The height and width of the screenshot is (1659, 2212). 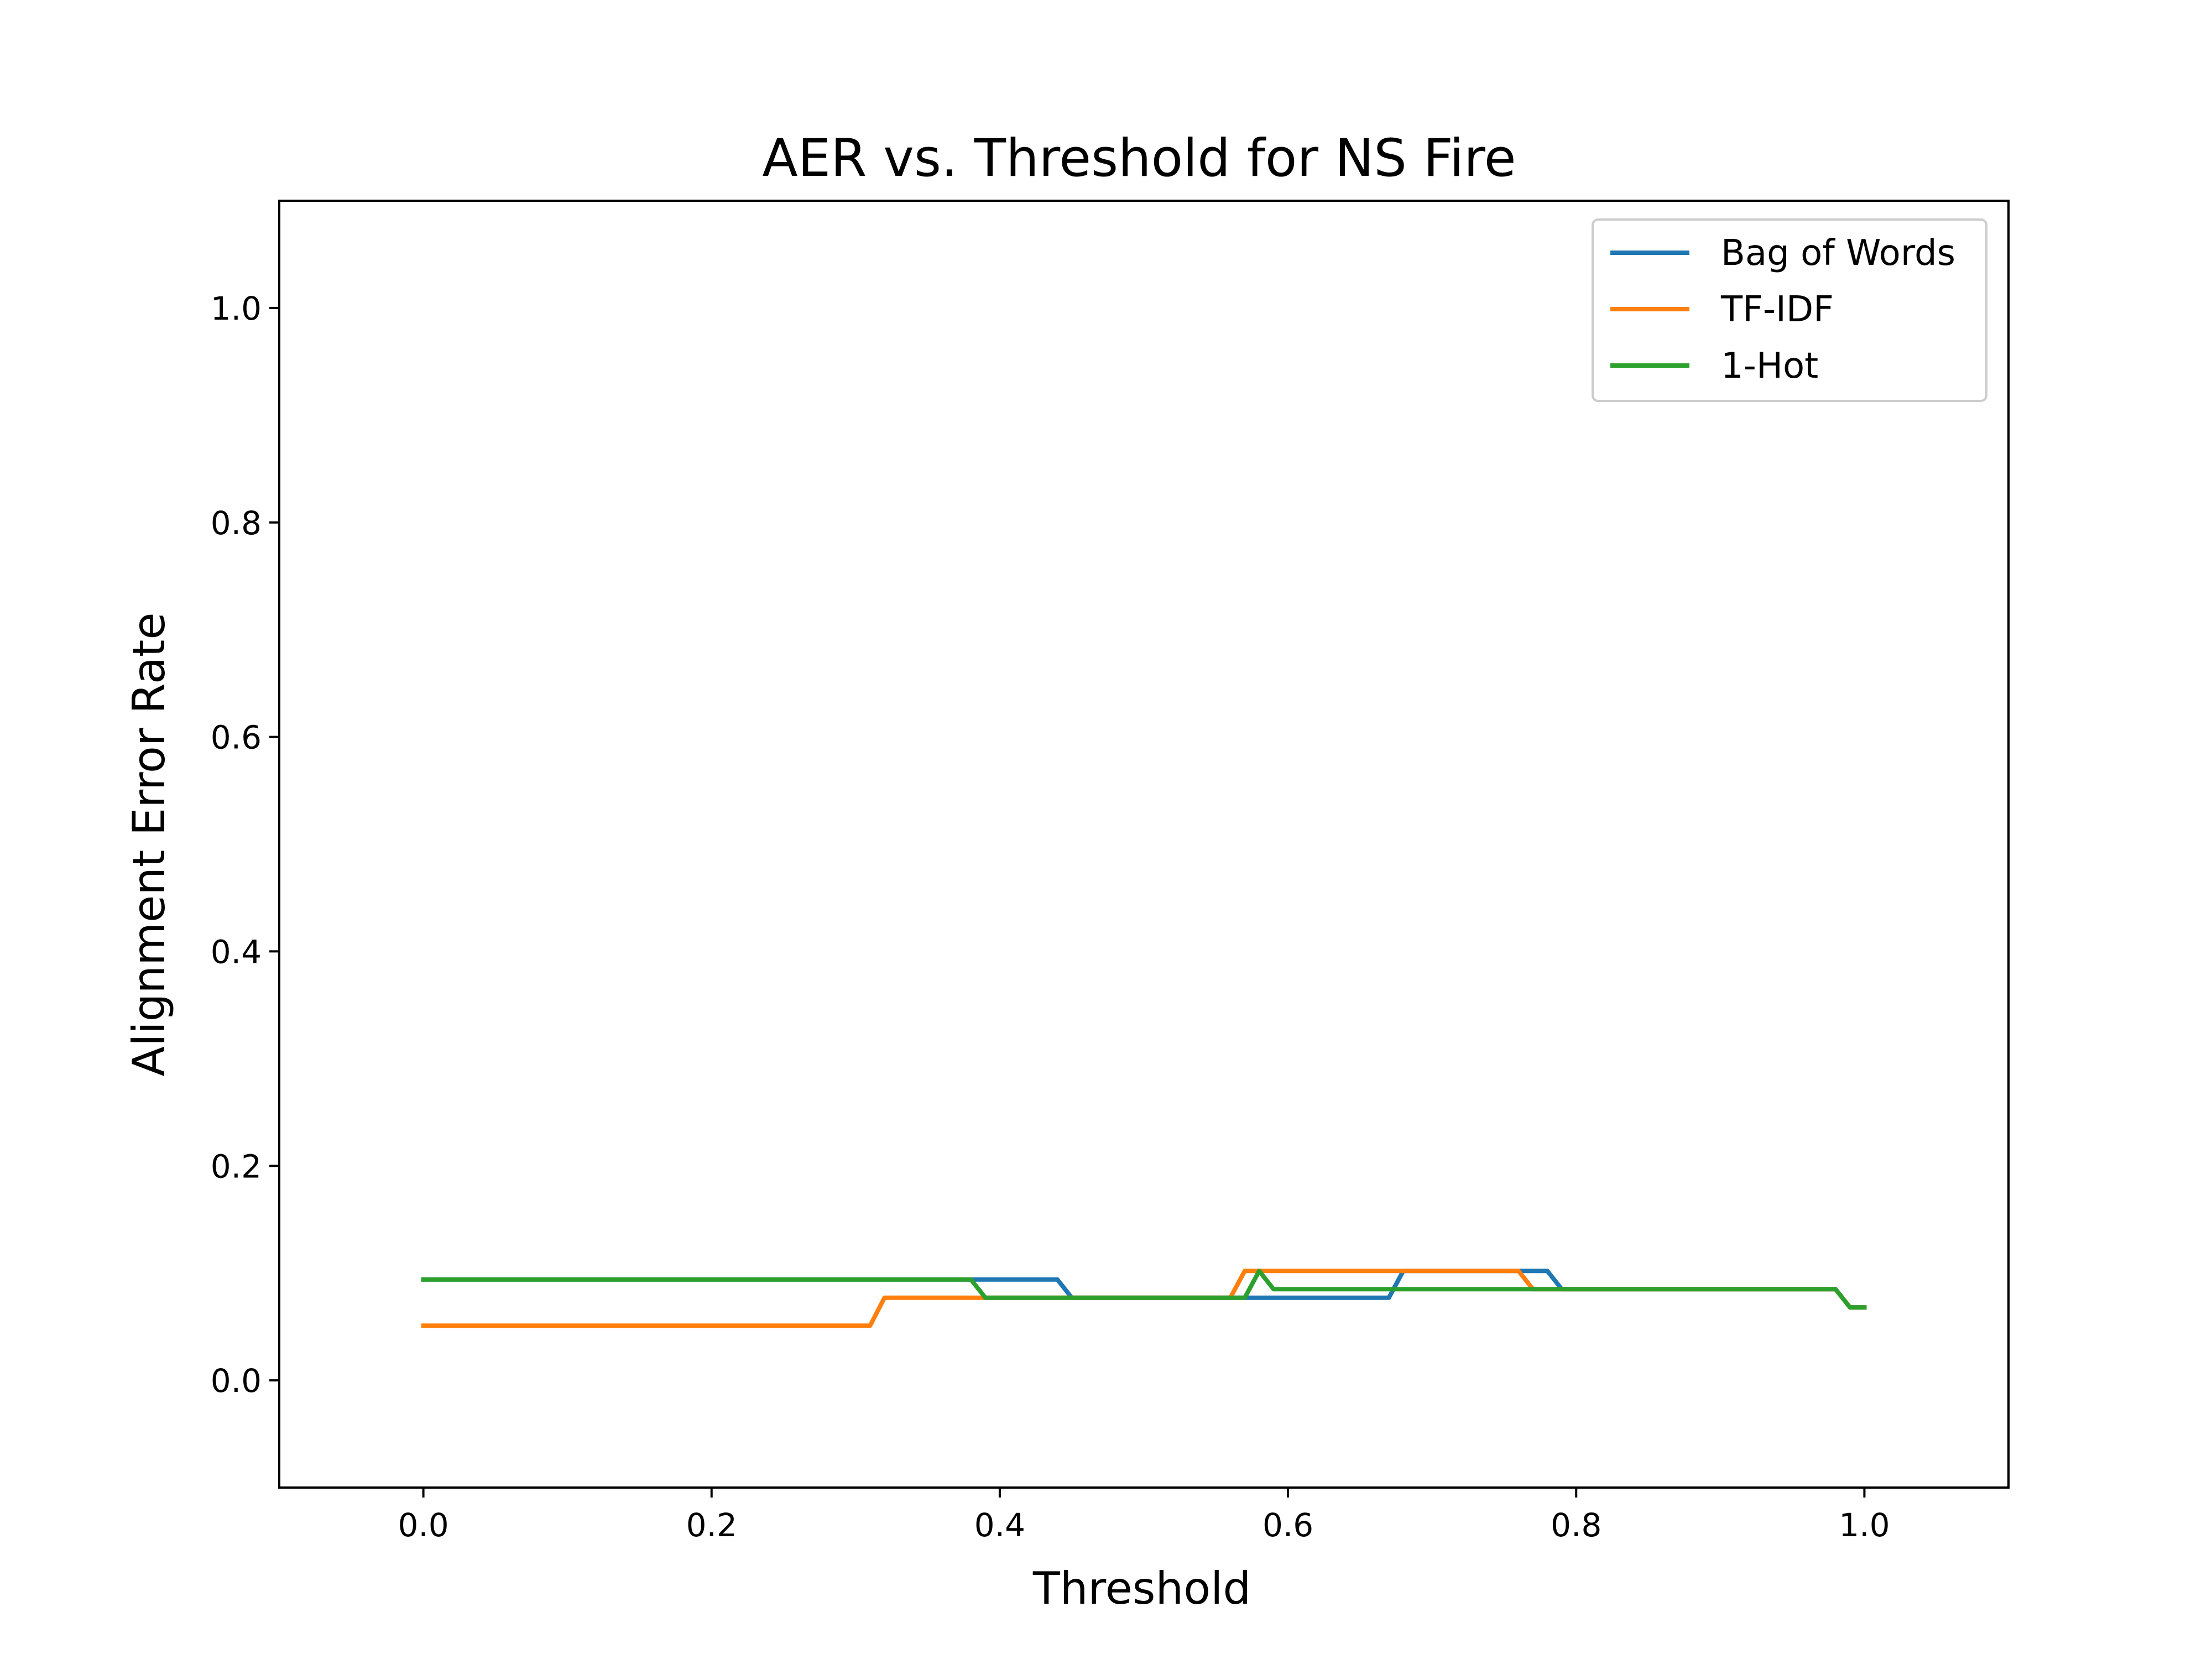 What do you see at coordinates (712, 1525) in the screenshot?
I see `x-tick-label: 0.2` at bounding box center [712, 1525].